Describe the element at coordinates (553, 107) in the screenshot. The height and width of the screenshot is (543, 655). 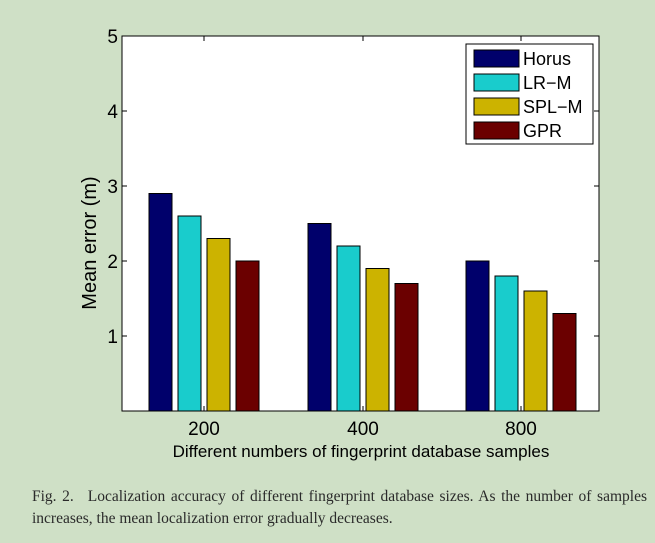
I see `legend-label: SPL−M` at that location.